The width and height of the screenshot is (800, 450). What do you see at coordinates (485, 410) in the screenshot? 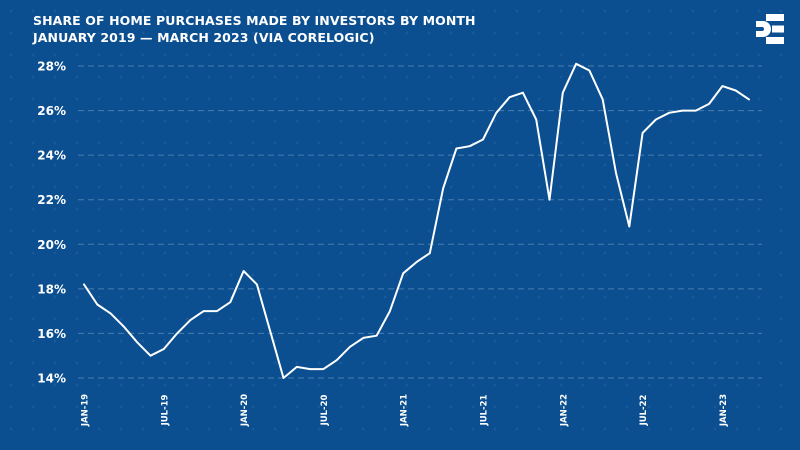
I see `x-tick-label: JUL-21` at bounding box center [485, 410].